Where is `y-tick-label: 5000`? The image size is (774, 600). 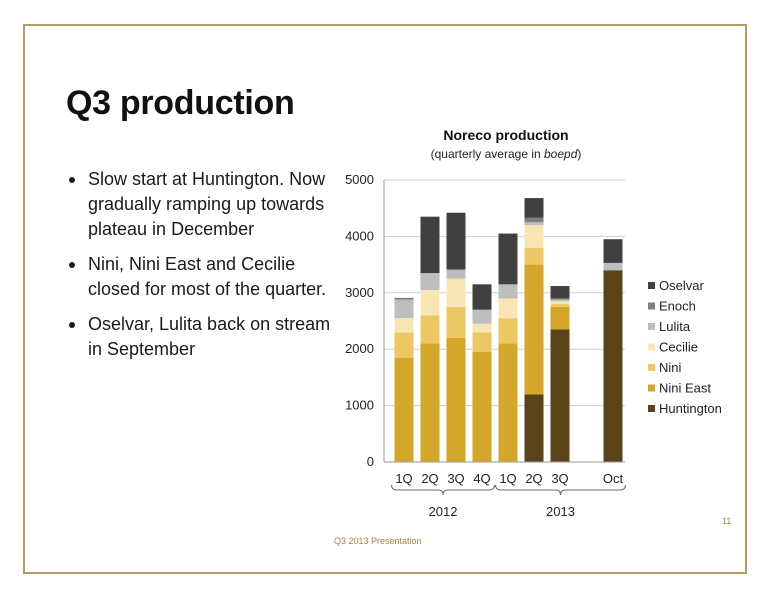 y-tick-label: 5000 is located at coordinates (359, 179).